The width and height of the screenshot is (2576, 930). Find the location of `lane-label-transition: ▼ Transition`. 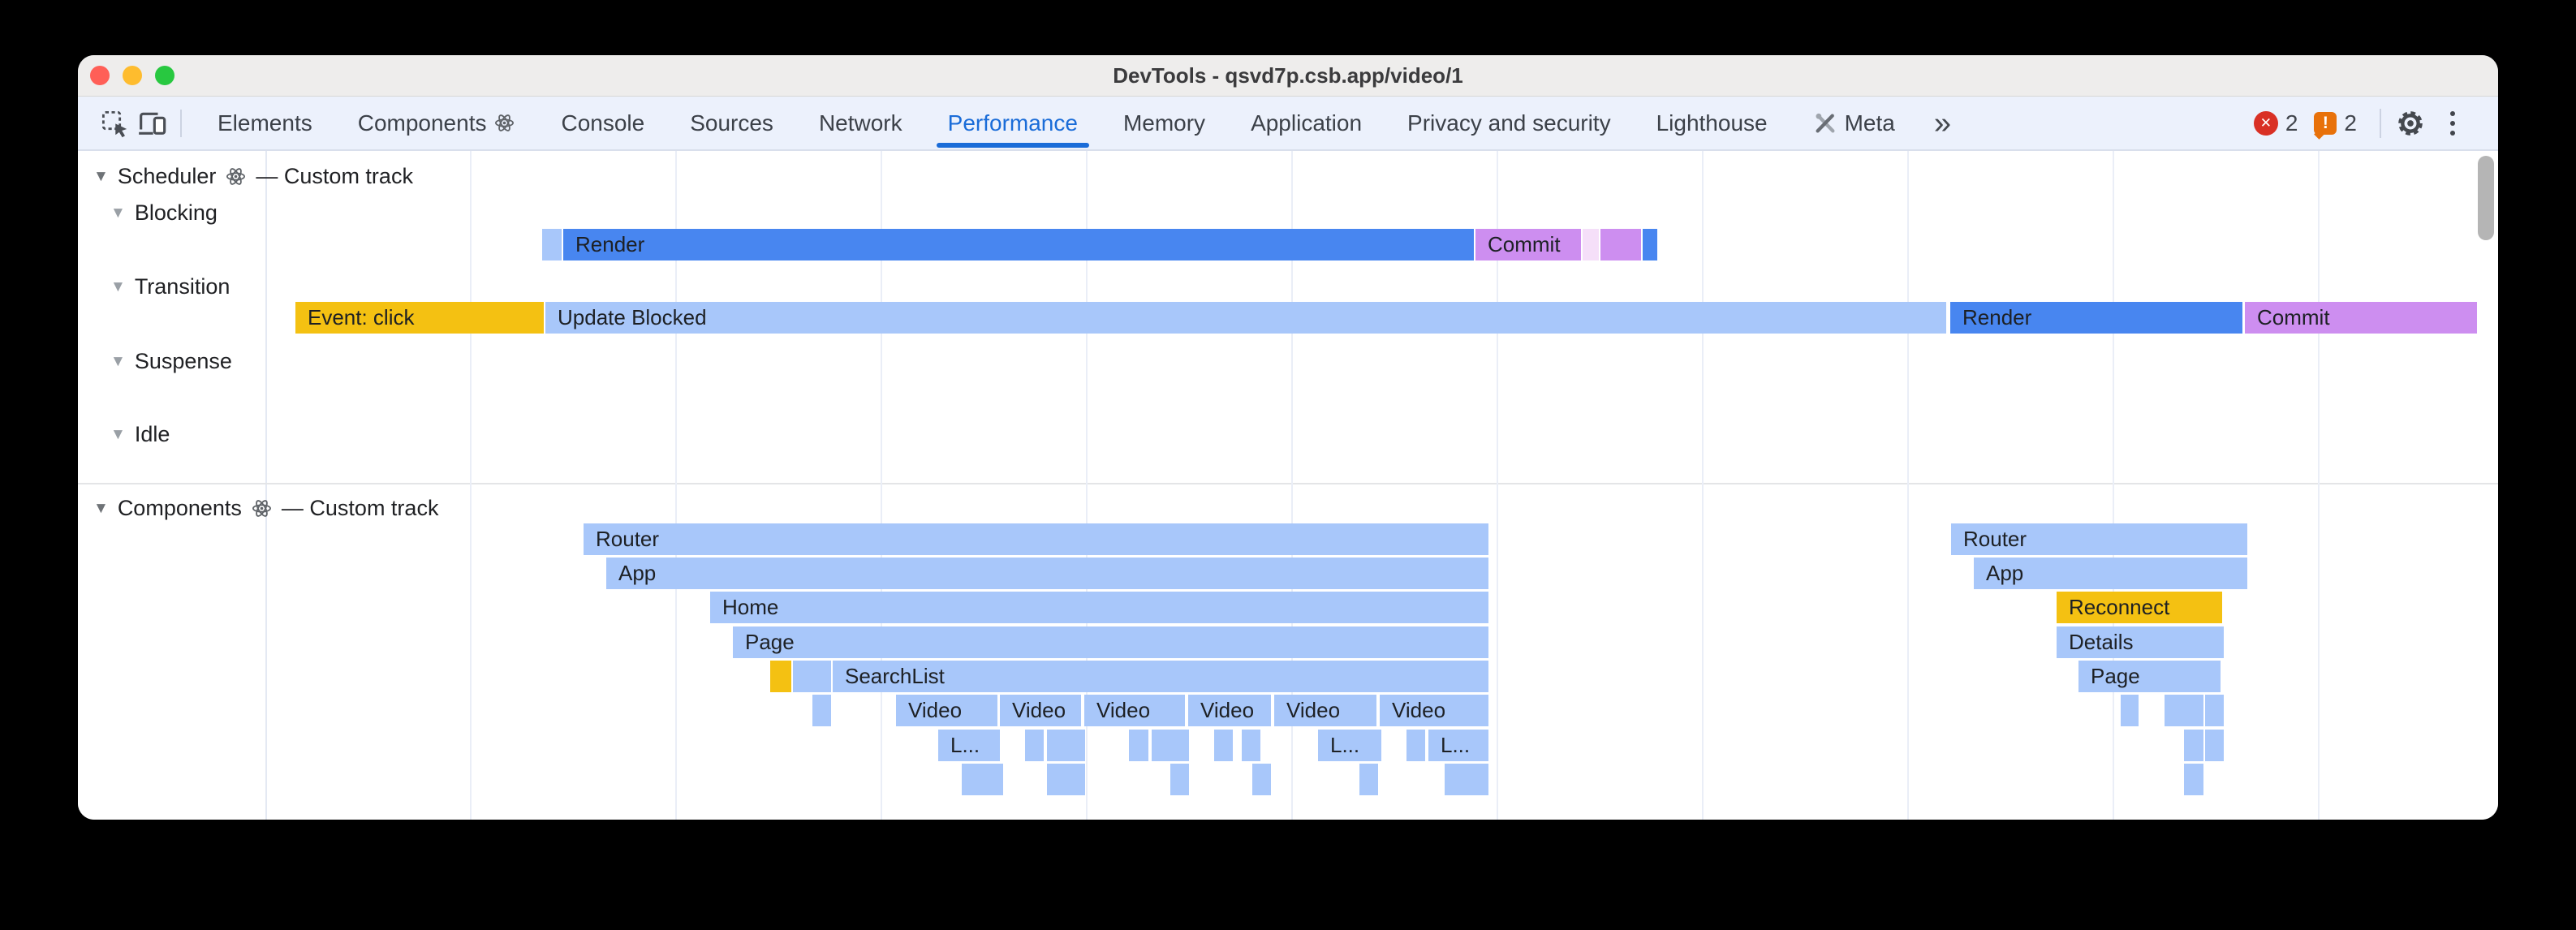

lane-label-transition: ▼ Transition is located at coordinates (170, 286).